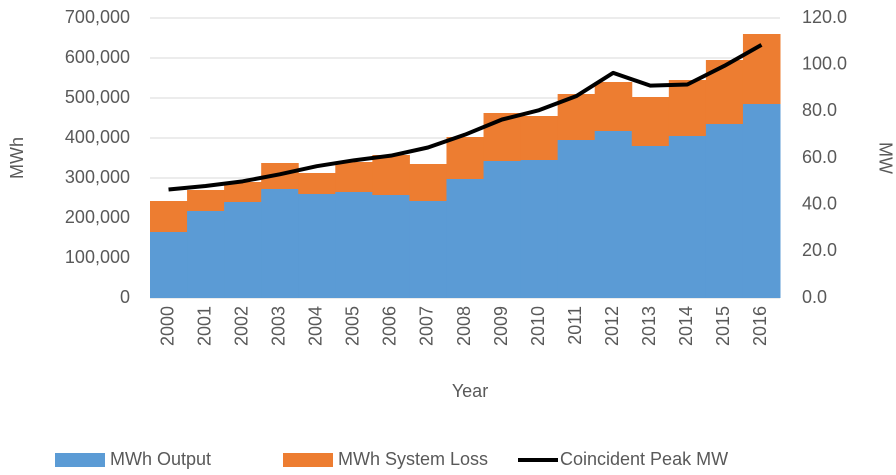 The width and height of the screenshot is (896, 475). Describe the element at coordinates (278, 326) in the screenshot. I see `x-tick-label: 2003` at that location.